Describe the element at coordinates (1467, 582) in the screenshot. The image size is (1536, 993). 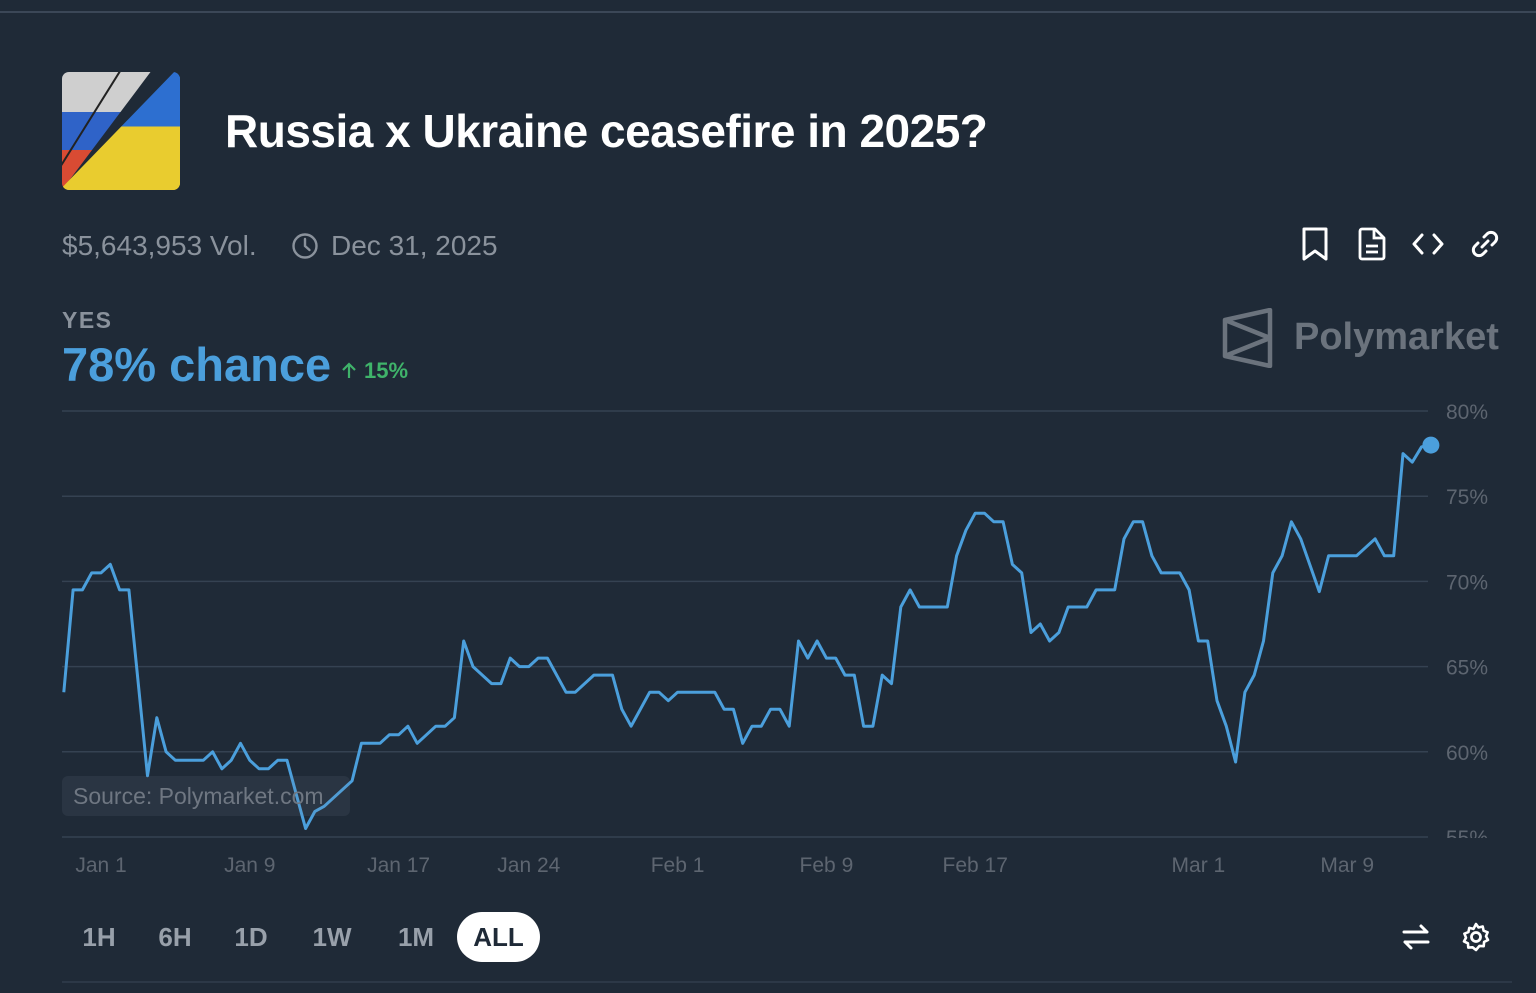
I see `y-tick-label: 70%` at that location.